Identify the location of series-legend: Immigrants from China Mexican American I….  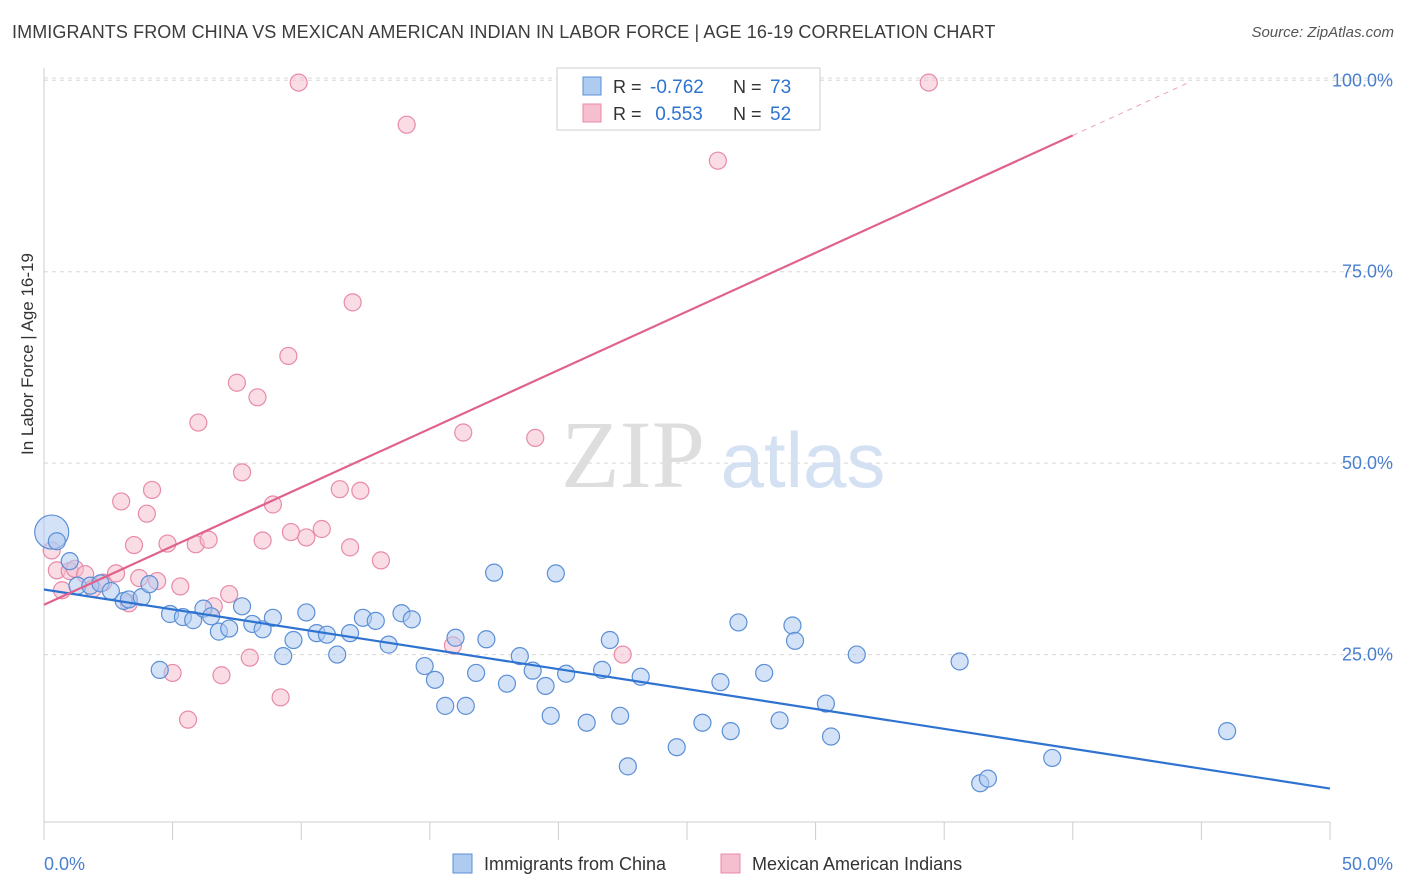
(707, 863).